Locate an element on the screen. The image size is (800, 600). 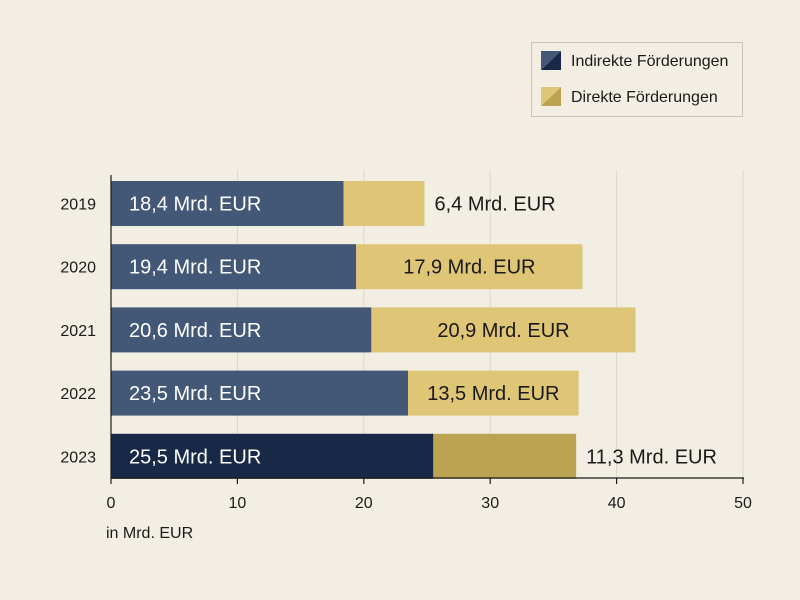
bar-indirect-2019 is located at coordinates (227, 203).